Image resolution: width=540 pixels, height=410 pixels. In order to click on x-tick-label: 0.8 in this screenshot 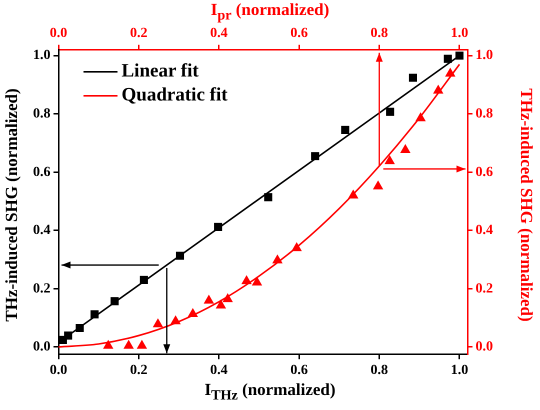, I will do `click(379, 34)`.